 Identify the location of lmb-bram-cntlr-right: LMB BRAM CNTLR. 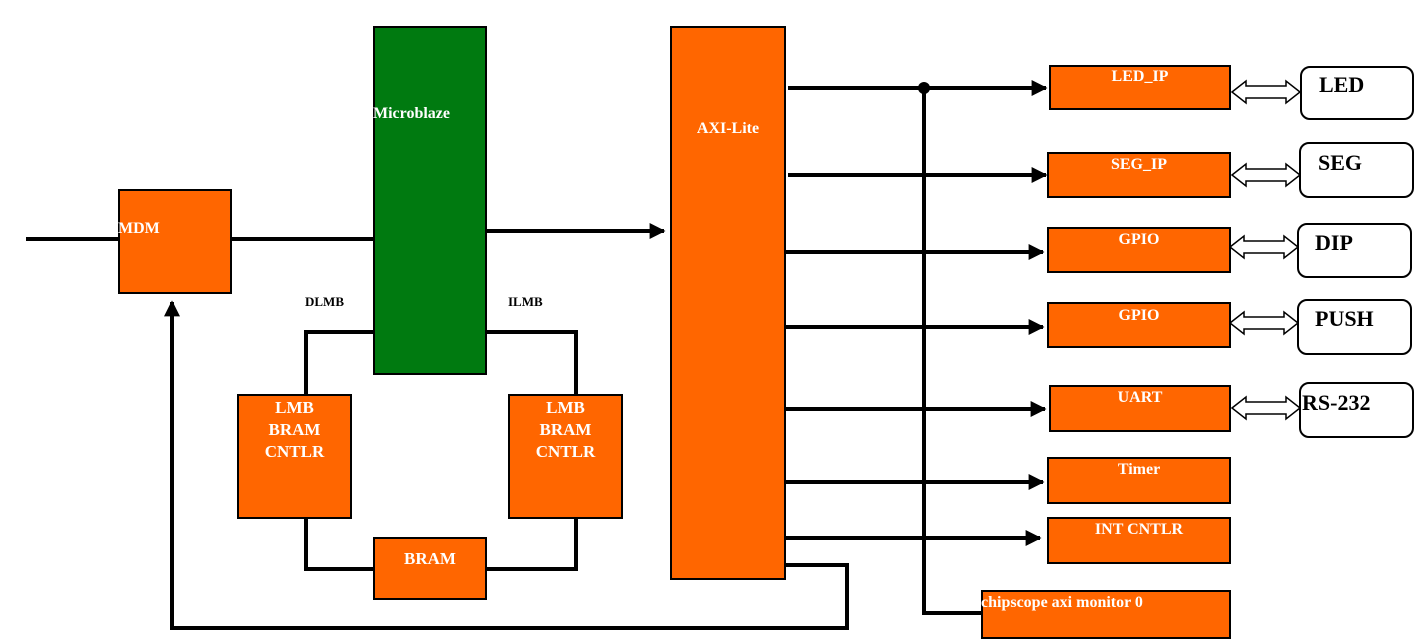
(565, 456).